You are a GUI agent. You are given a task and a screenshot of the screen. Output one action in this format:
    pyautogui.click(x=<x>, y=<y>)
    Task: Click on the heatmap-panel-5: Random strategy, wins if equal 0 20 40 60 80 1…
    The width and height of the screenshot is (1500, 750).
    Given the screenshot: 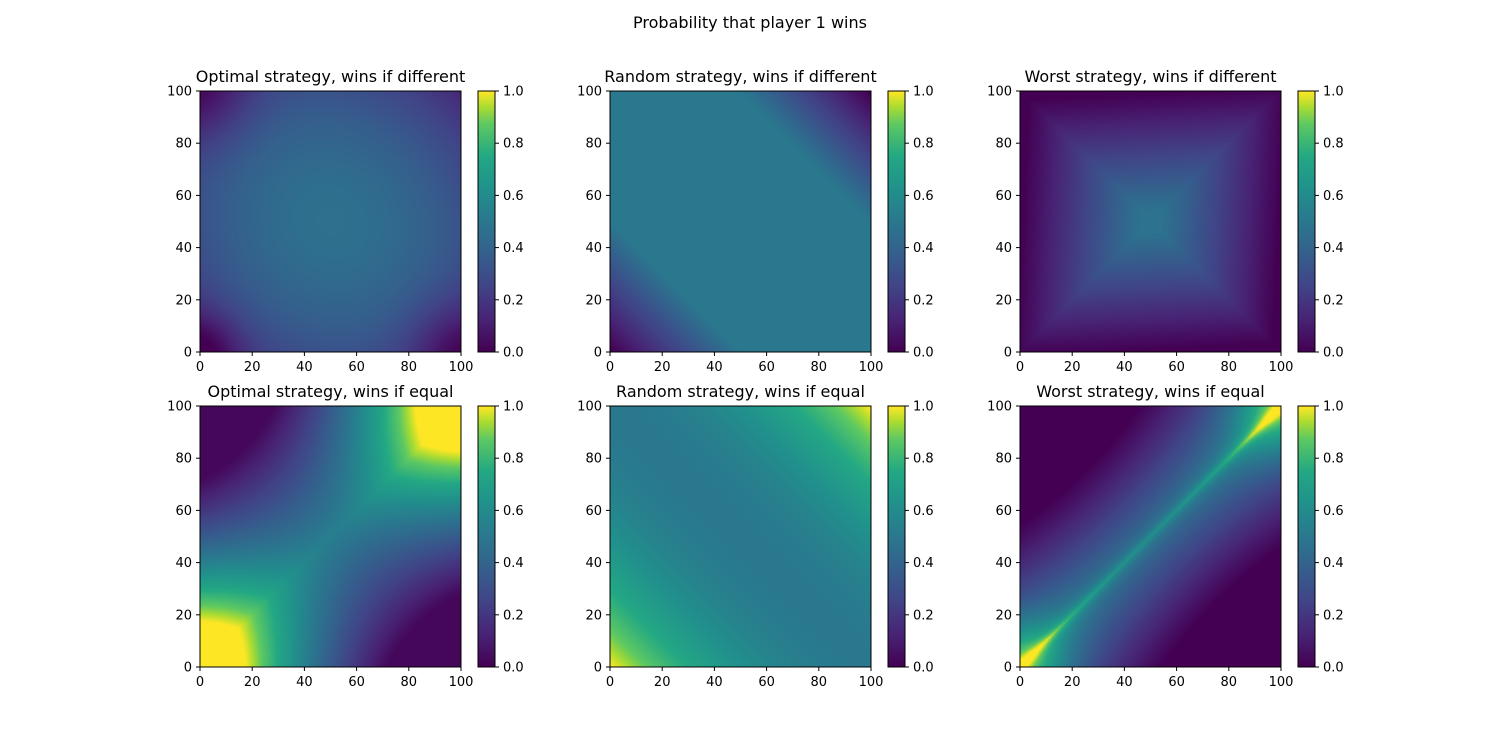 What is the action you would take?
    pyautogui.click(x=755, y=536)
    